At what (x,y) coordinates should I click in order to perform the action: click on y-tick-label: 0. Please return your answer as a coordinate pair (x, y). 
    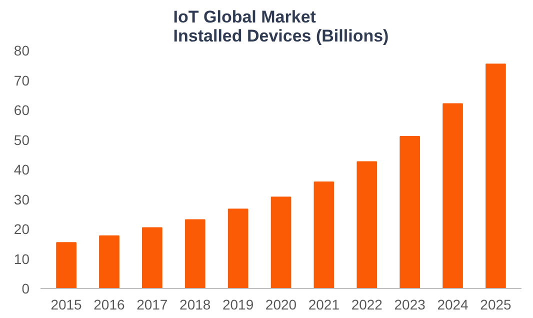
    Looking at the image, I should click on (26, 288).